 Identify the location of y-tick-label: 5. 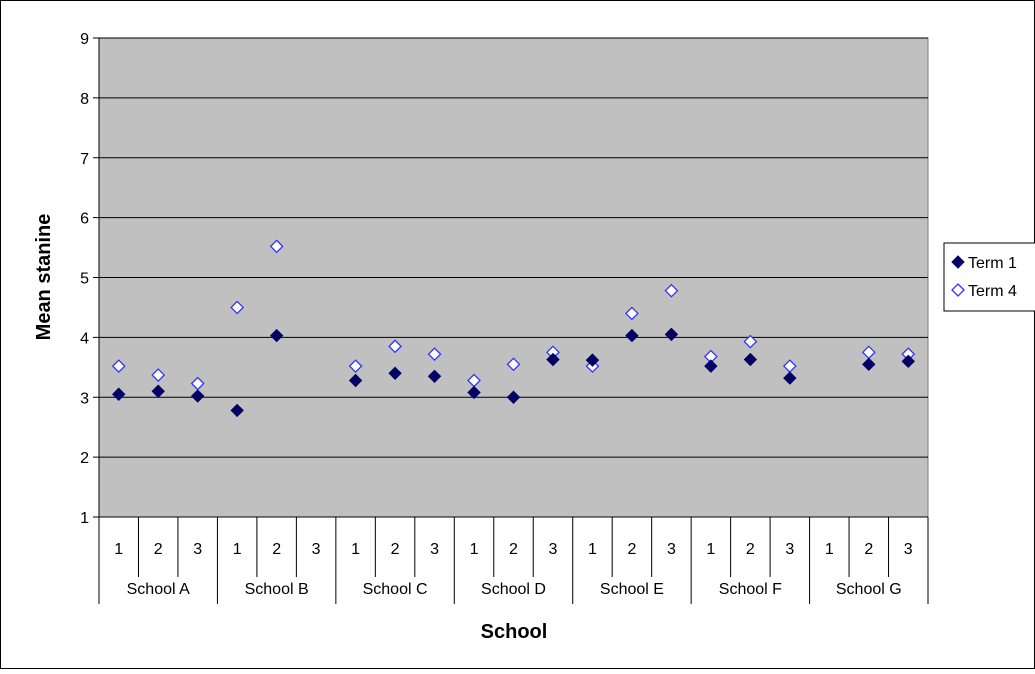
(84, 279).